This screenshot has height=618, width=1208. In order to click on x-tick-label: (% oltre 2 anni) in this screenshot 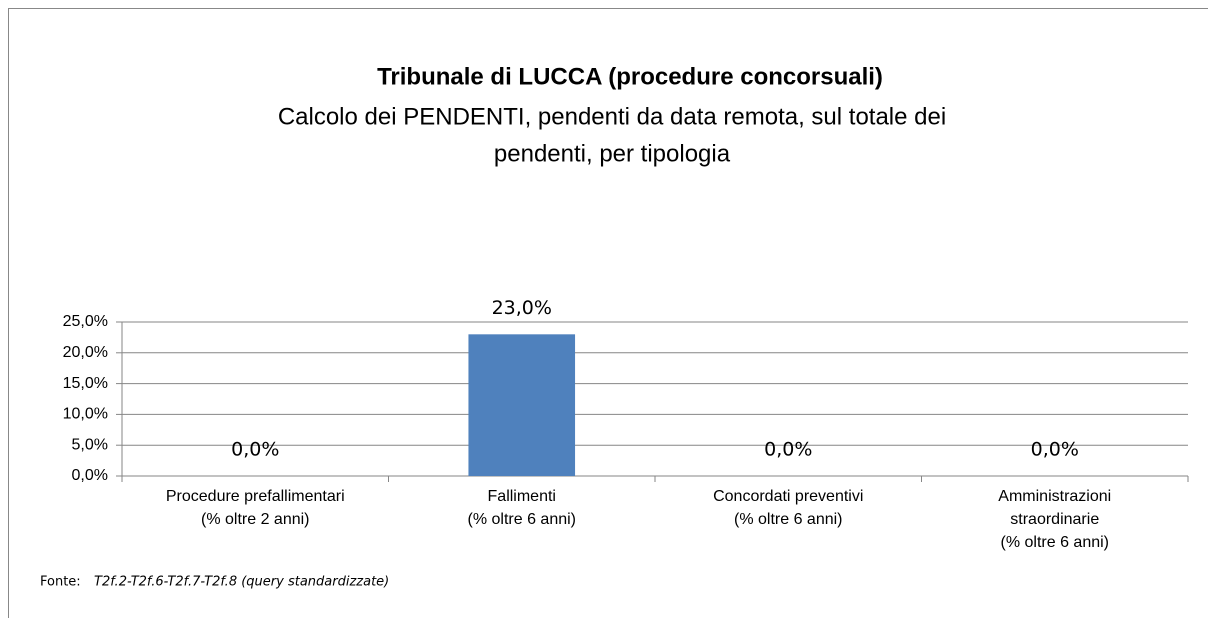, I will do `click(255, 519)`.